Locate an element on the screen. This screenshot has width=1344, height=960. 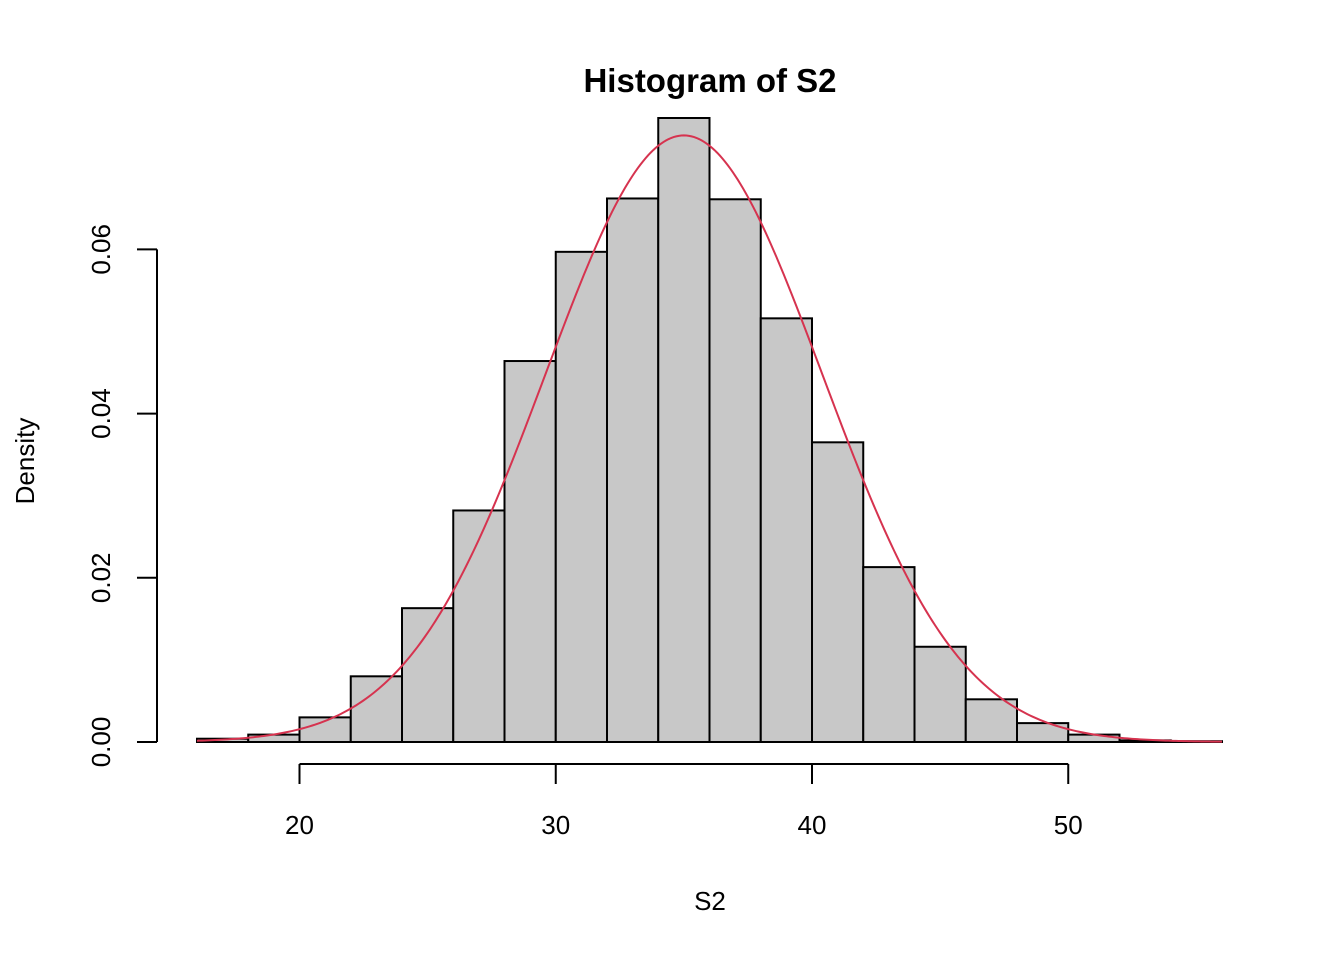
x-tick-label: 40 is located at coordinates (812, 825).